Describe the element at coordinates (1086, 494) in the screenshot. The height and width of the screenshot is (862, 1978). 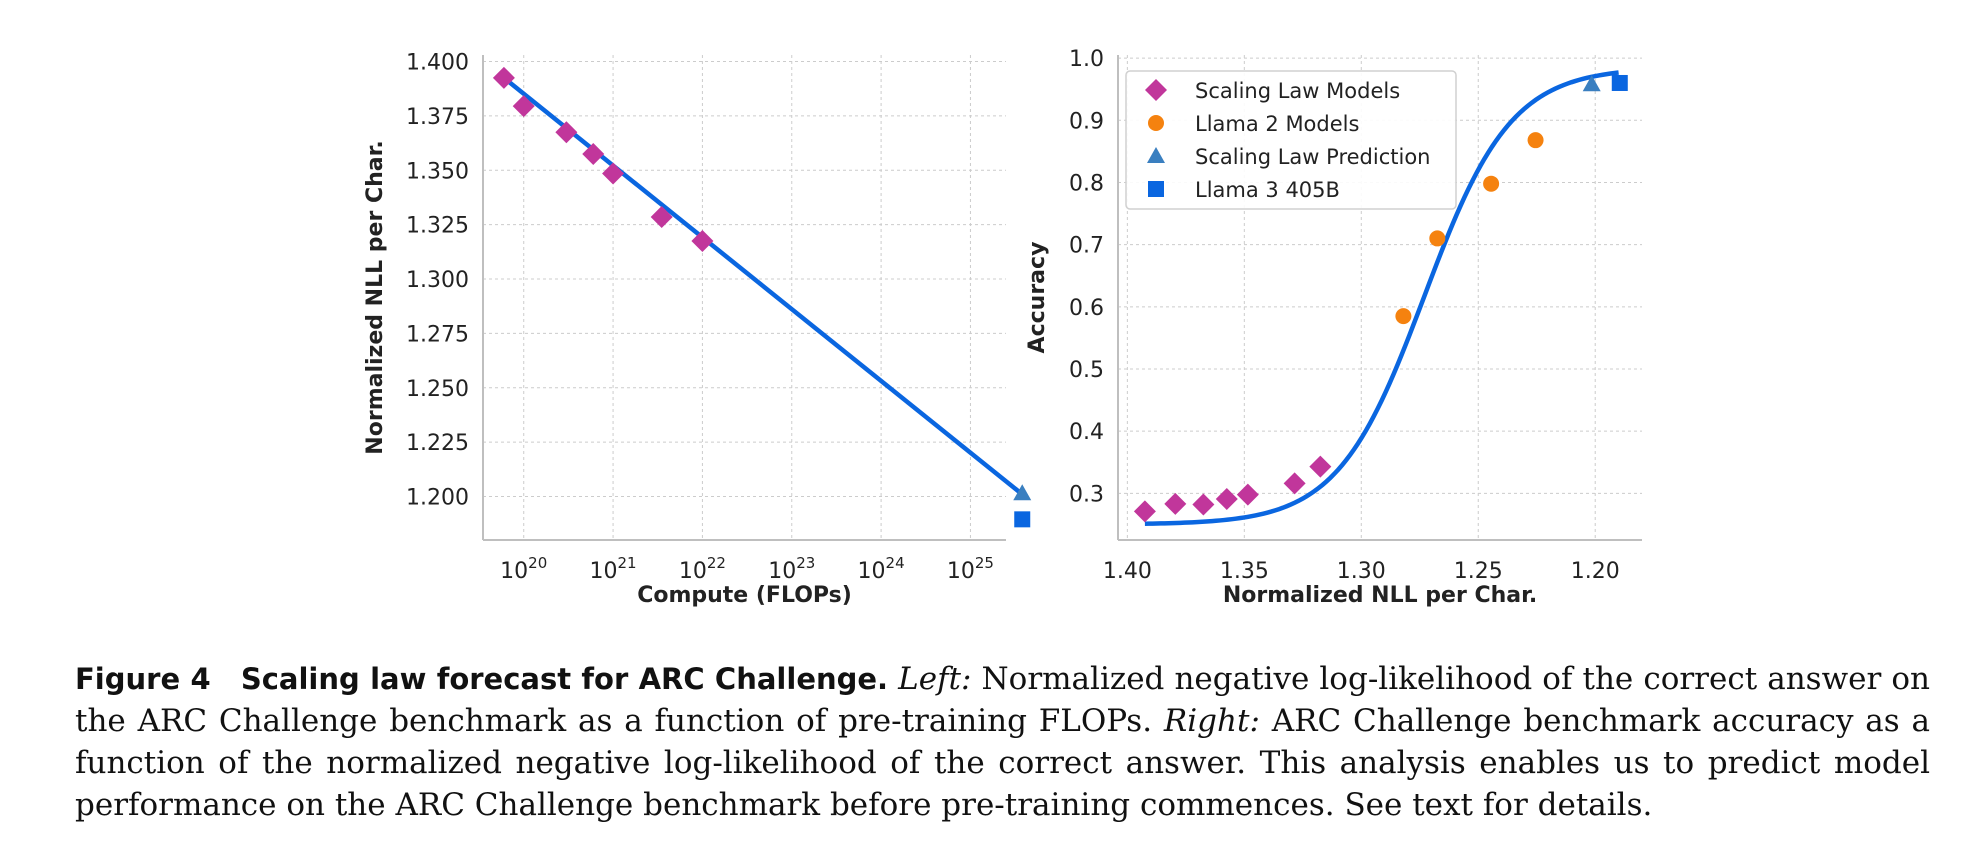
I see `y-tick-label: 0.3` at that location.